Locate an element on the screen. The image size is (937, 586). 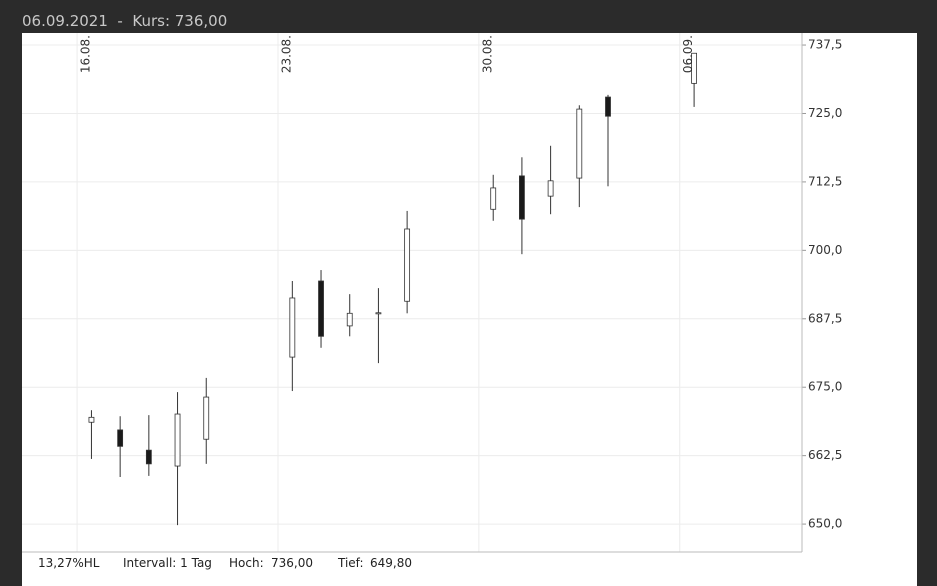
y-tick-label: 712,5 is located at coordinates (825, 181).